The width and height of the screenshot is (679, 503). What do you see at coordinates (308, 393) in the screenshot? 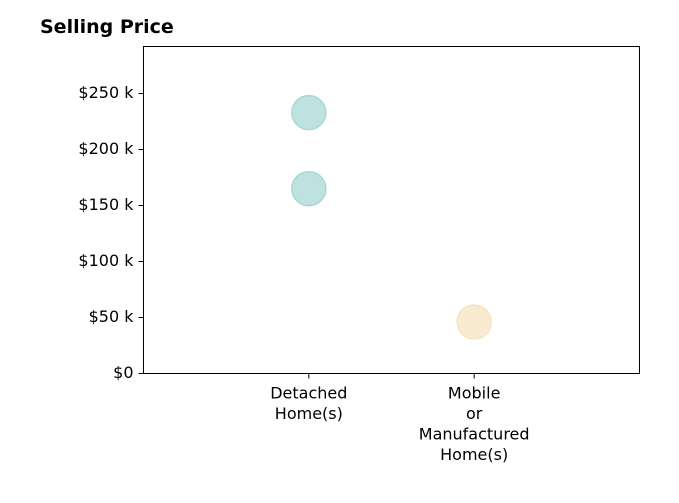
I see `x-tick-label-line: Detached` at bounding box center [308, 393].